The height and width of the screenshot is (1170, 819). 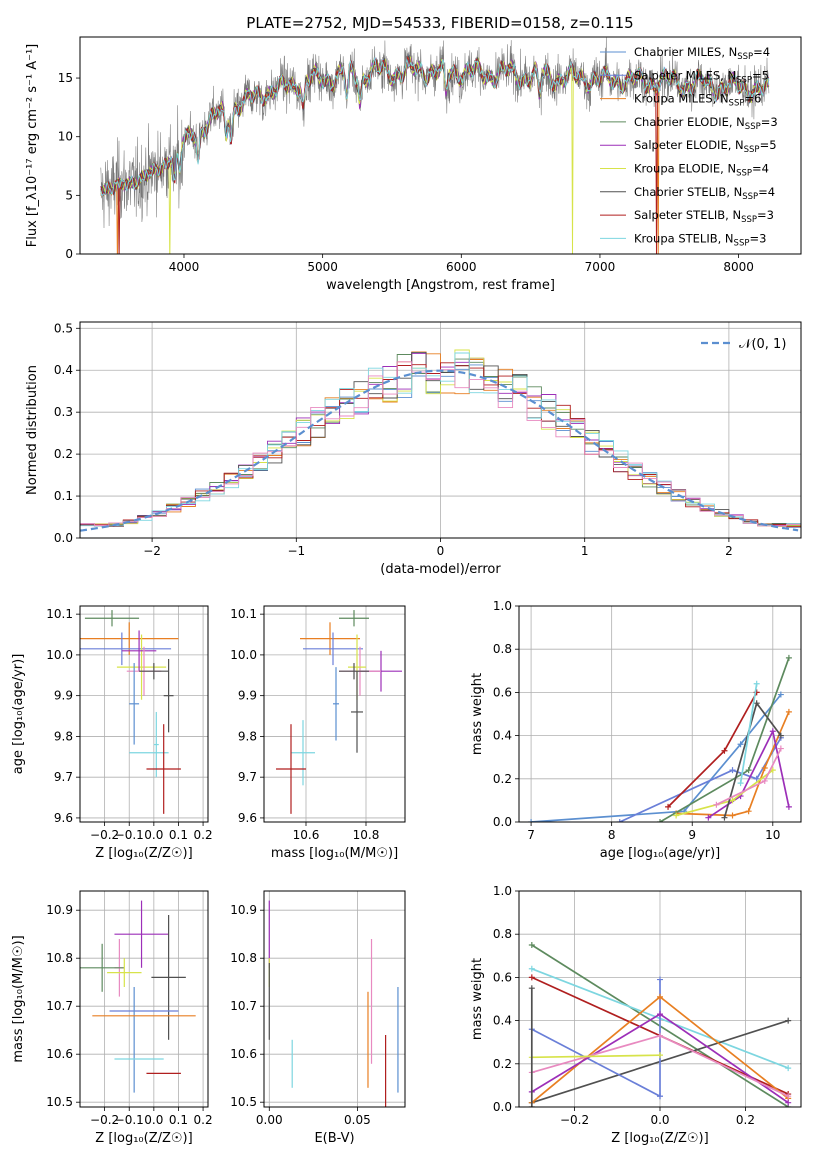 I want to click on y-axis-label: mass weight, so click(x=477, y=714).